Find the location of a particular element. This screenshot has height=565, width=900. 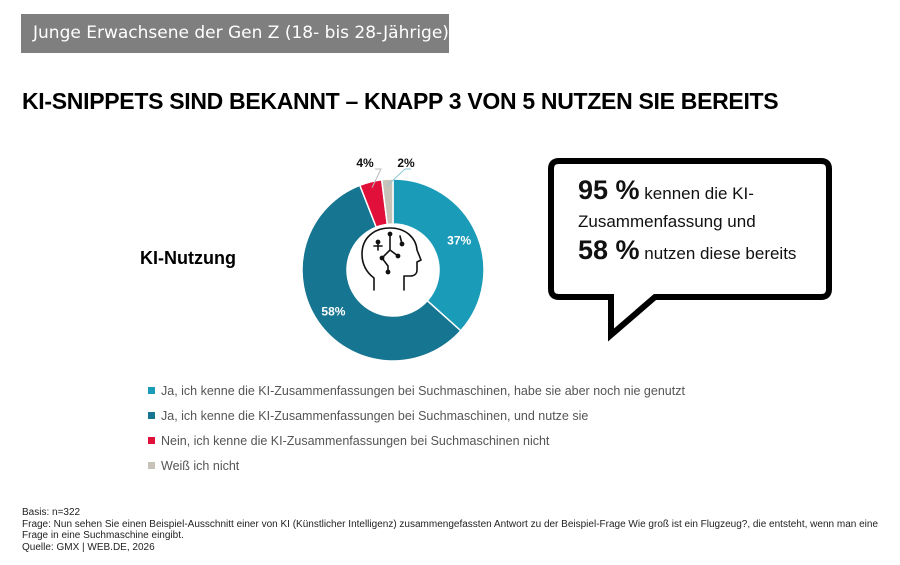

slice-label: 58% is located at coordinates (333, 311).